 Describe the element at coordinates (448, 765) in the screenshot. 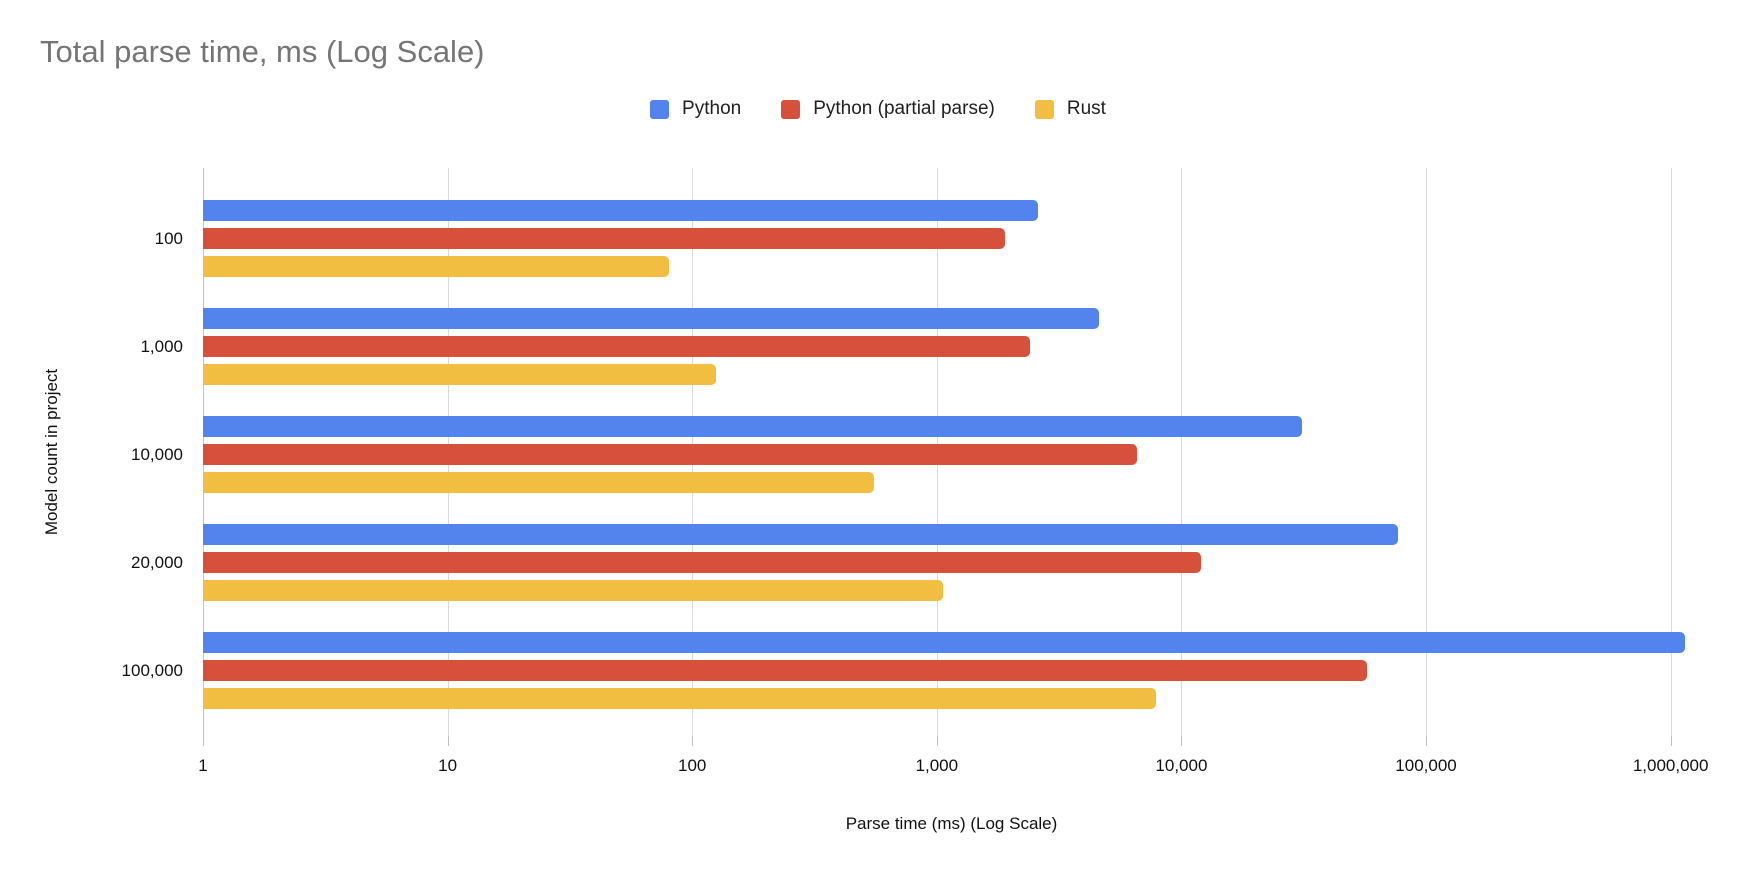

I see `x-tick-label: 10` at that location.